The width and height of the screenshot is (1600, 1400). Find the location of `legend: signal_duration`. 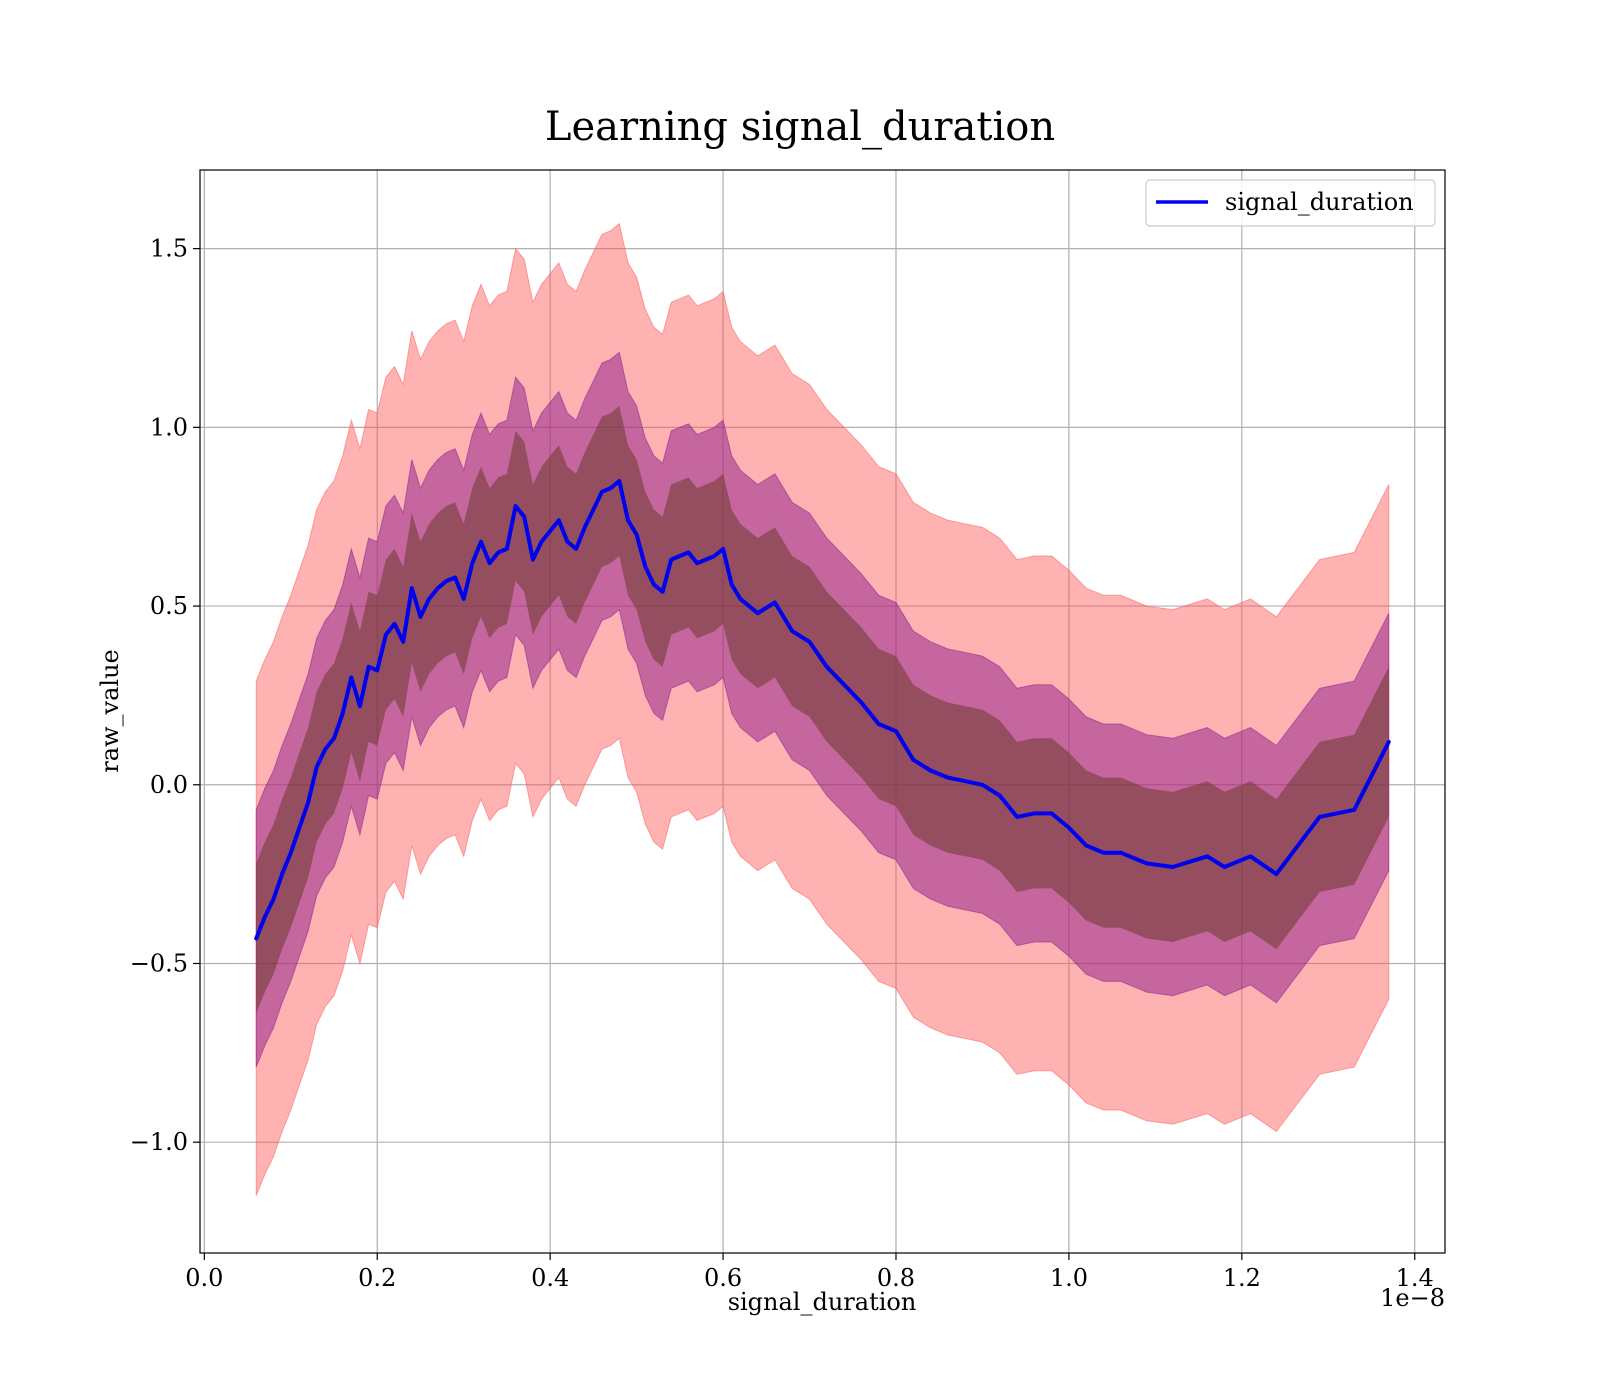

legend: signal_duration is located at coordinates (1290, 203).